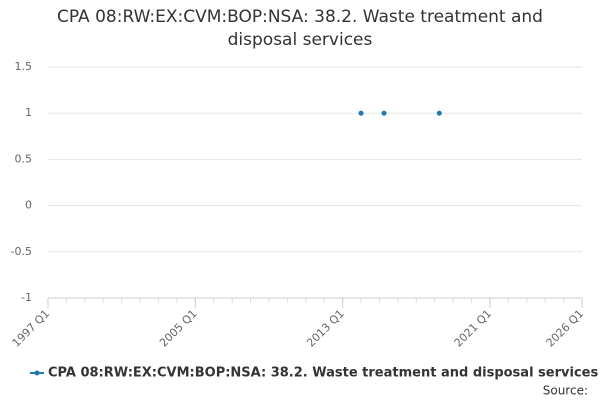 Image resolution: width=600 pixels, height=400 pixels. What do you see at coordinates (28, 112) in the screenshot?
I see `y-tick-label: 1` at bounding box center [28, 112].